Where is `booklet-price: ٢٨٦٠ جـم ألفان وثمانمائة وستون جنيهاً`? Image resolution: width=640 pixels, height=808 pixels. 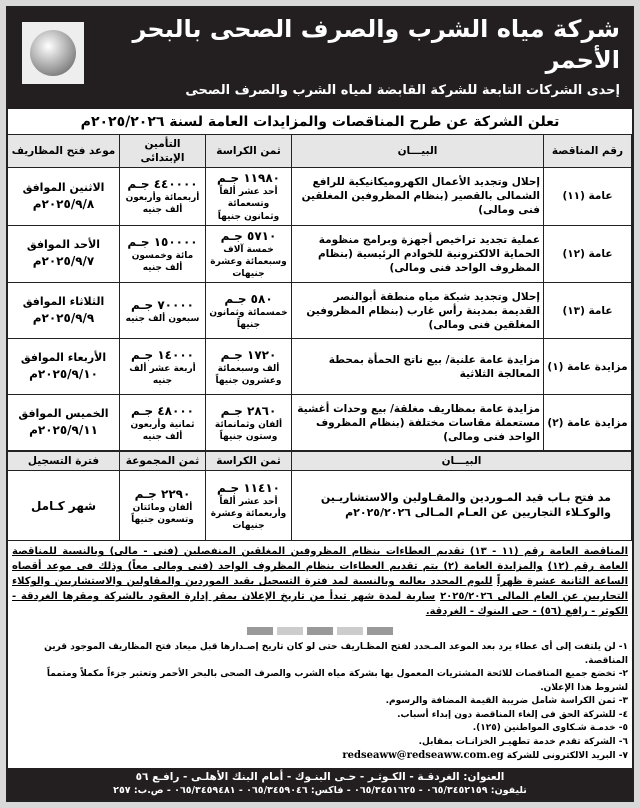
booklet-price: ٢٨٦٠ جـم ألفان وثمانمائة وستون جنيهاً is located at coordinates (248, 423).